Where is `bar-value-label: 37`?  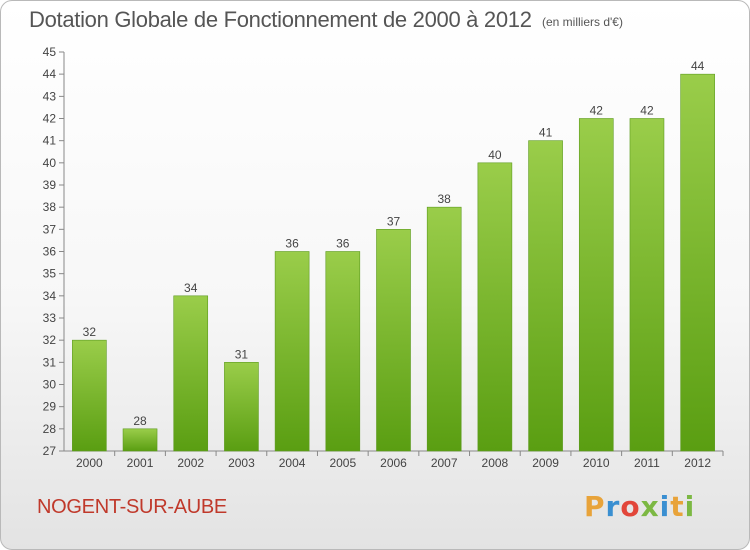
bar-value-label: 37 is located at coordinates (394, 221).